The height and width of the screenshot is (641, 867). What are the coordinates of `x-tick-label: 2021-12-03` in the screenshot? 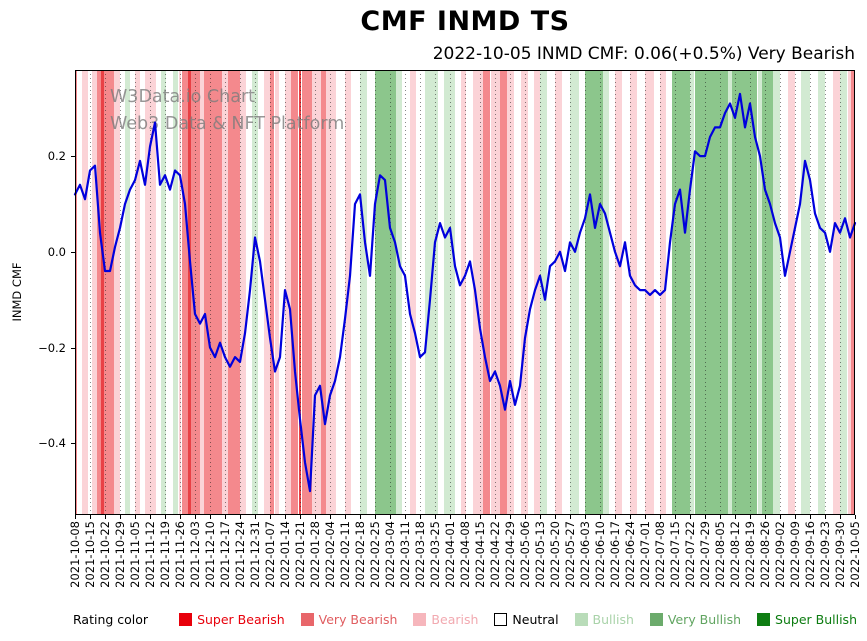 It's located at (195, 554).